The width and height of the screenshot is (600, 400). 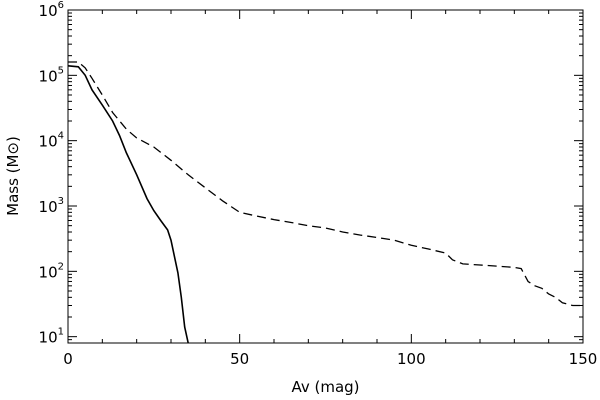 I want to click on x-tick-label: 150, so click(x=583, y=359).